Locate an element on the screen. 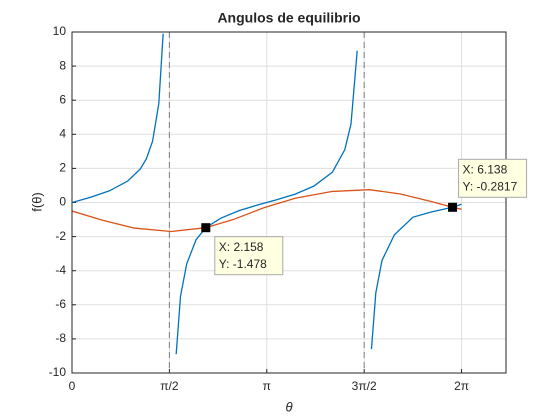 The height and width of the screenshot is (420, 560). datatip-text: Y: -1.478 is located at coordinates (243, 264).